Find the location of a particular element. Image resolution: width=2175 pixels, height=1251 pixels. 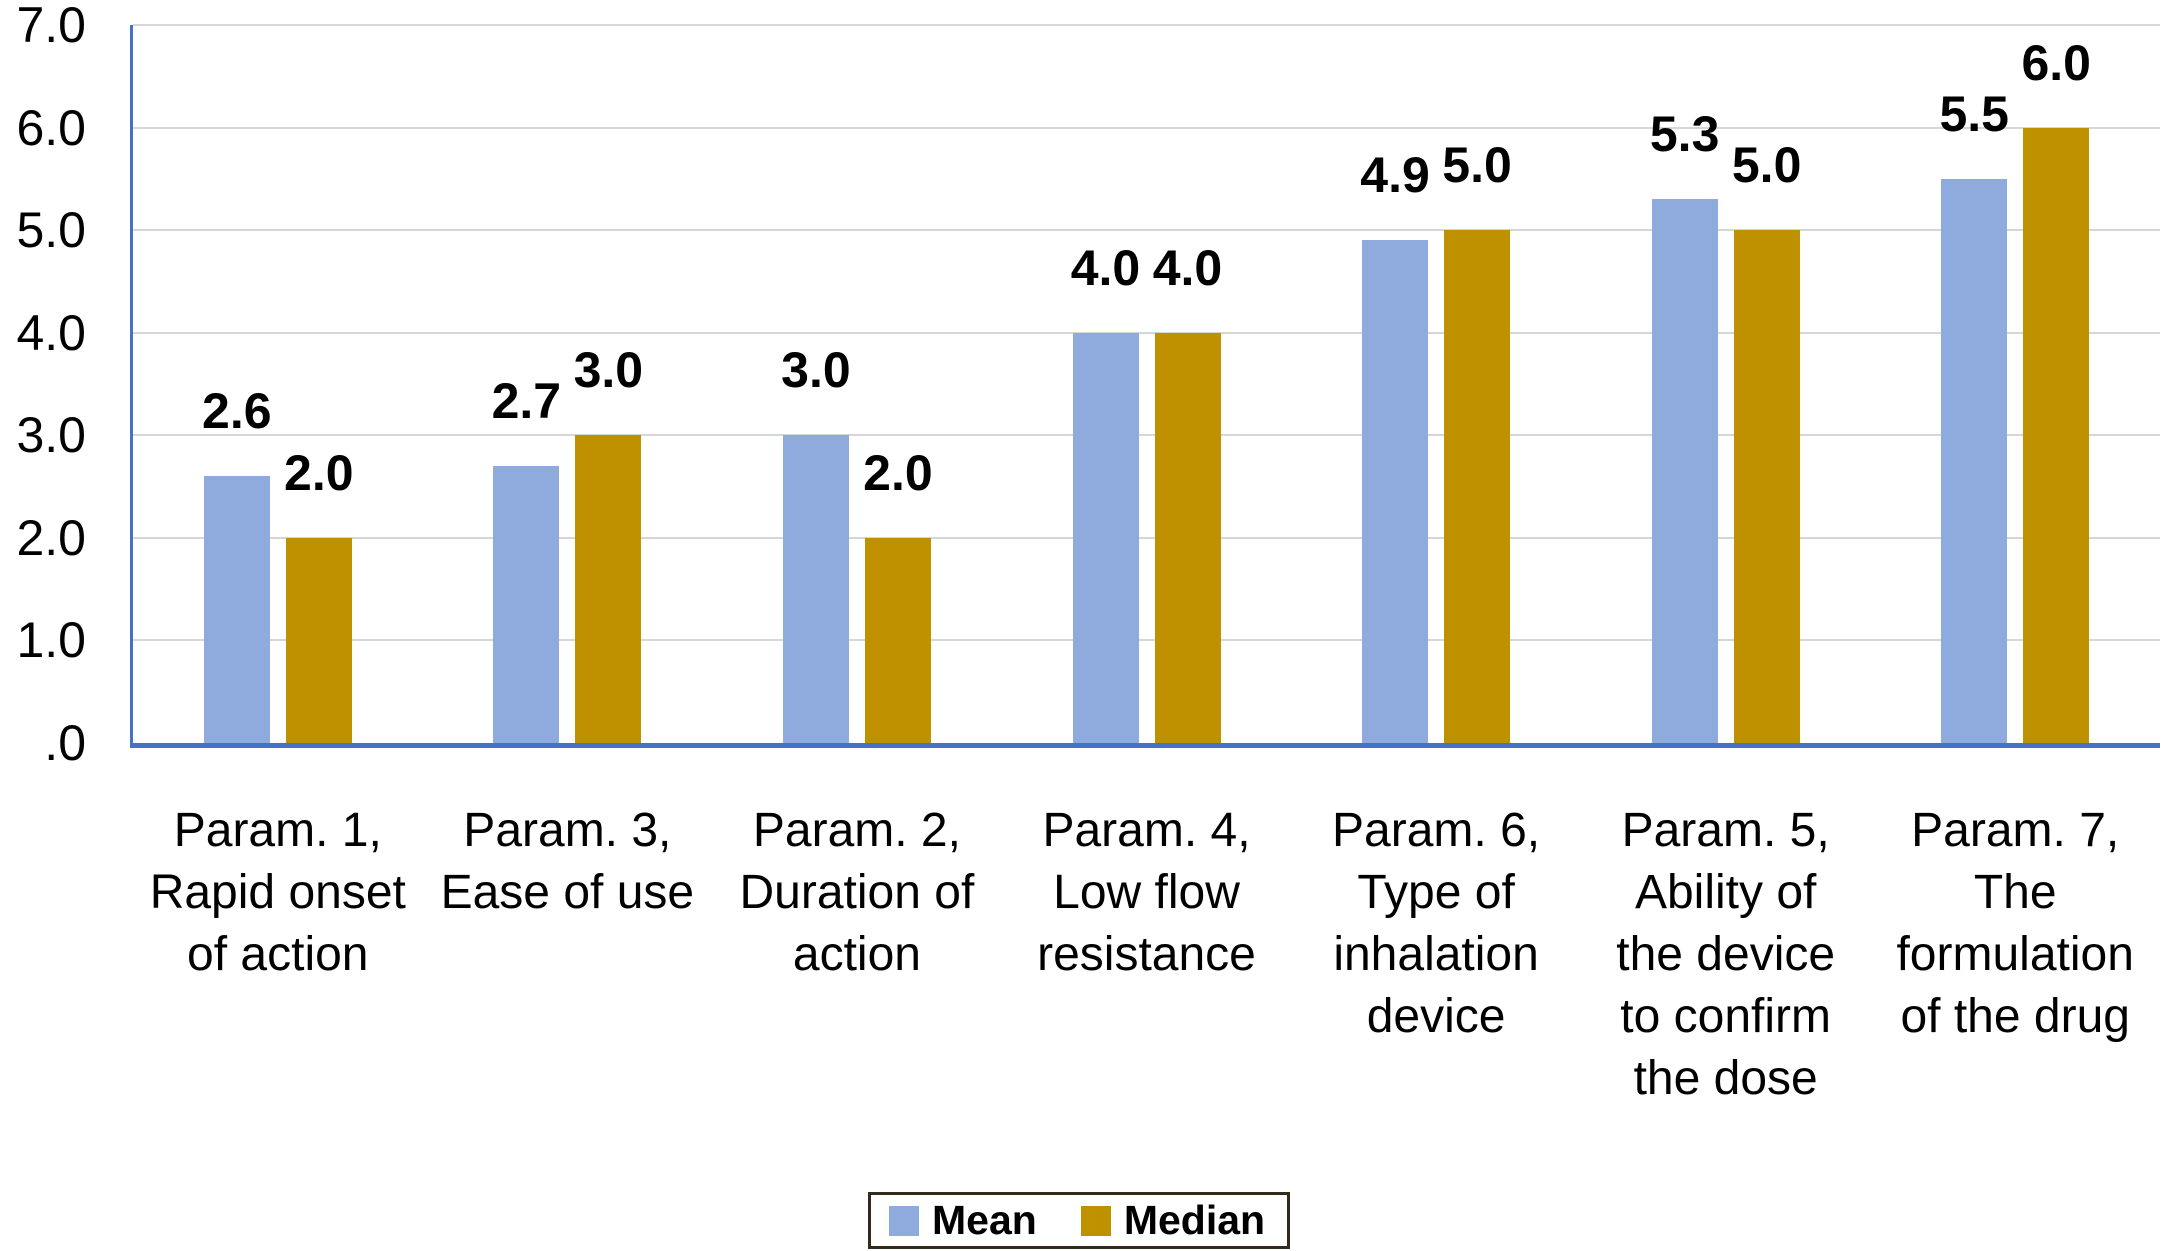

y-tick-label: 2.0 is located at coordinates (51, 537).